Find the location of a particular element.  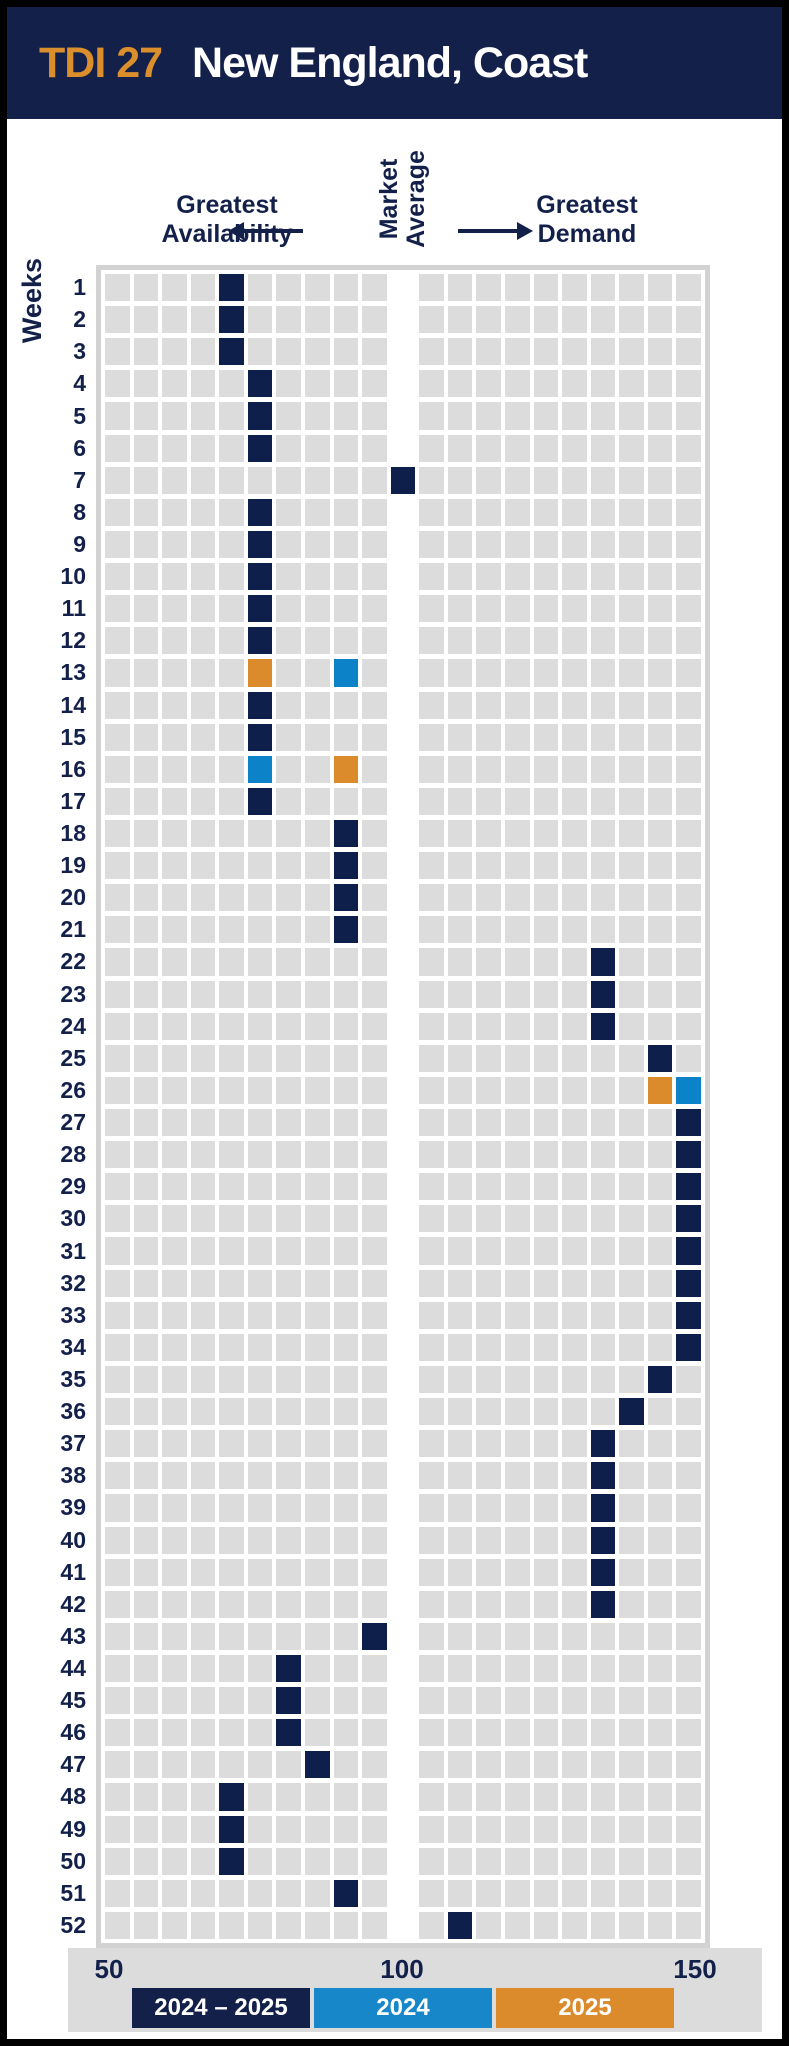

week-label: 12 is located at coordinates (73, 640).